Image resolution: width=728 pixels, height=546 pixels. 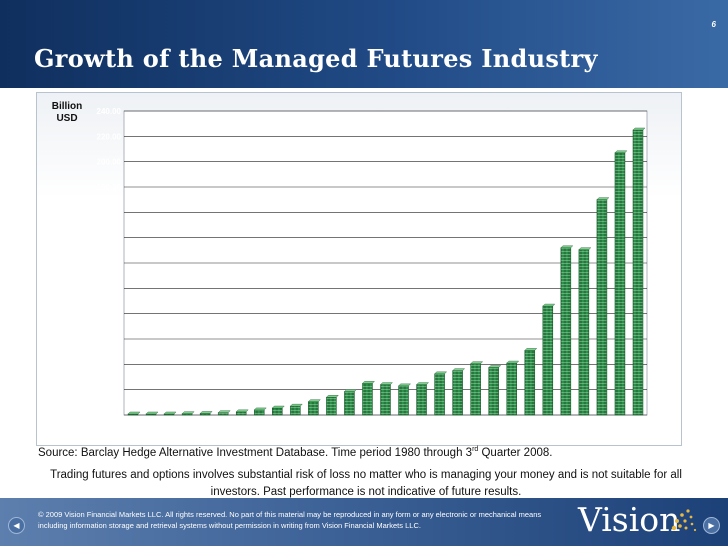 What do you see at coordinates (713, 24) in the screenshot?
I see `slide-number: 6` at bounding box center [713, 24].